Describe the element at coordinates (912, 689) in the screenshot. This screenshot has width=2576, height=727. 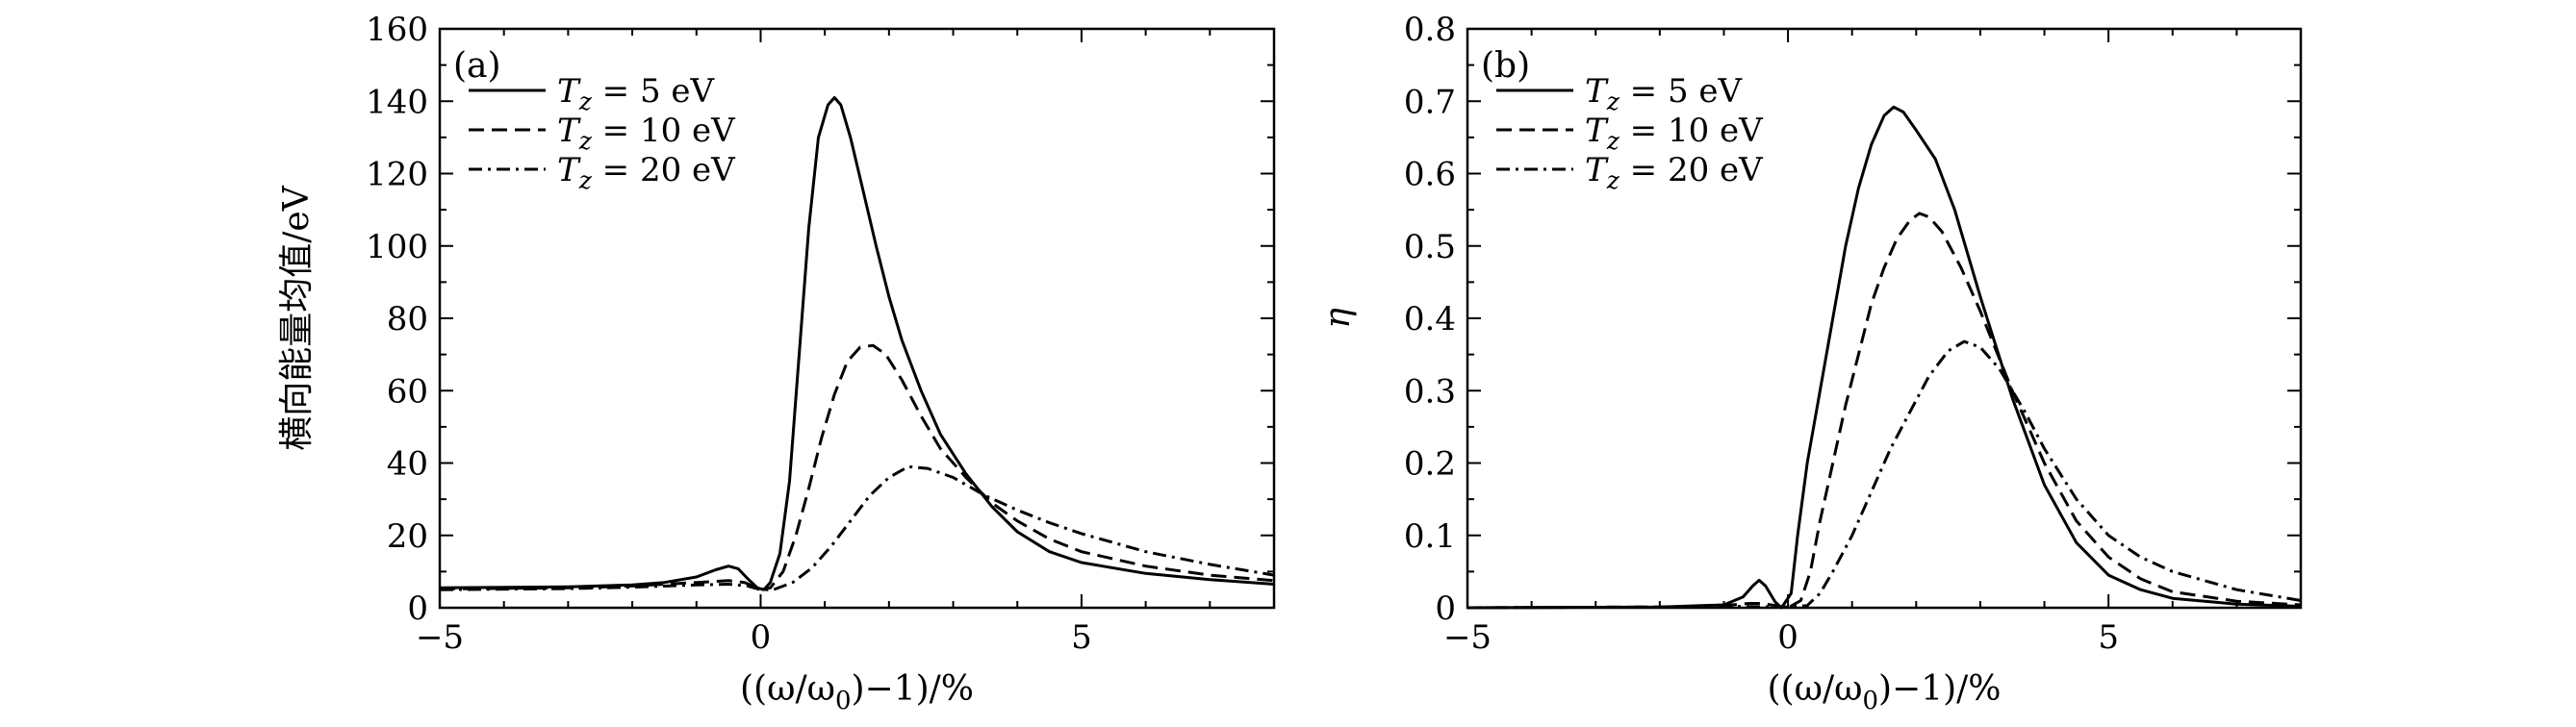
I see `chart-a-x-axis-title-tail: )−1)/%` at that location.